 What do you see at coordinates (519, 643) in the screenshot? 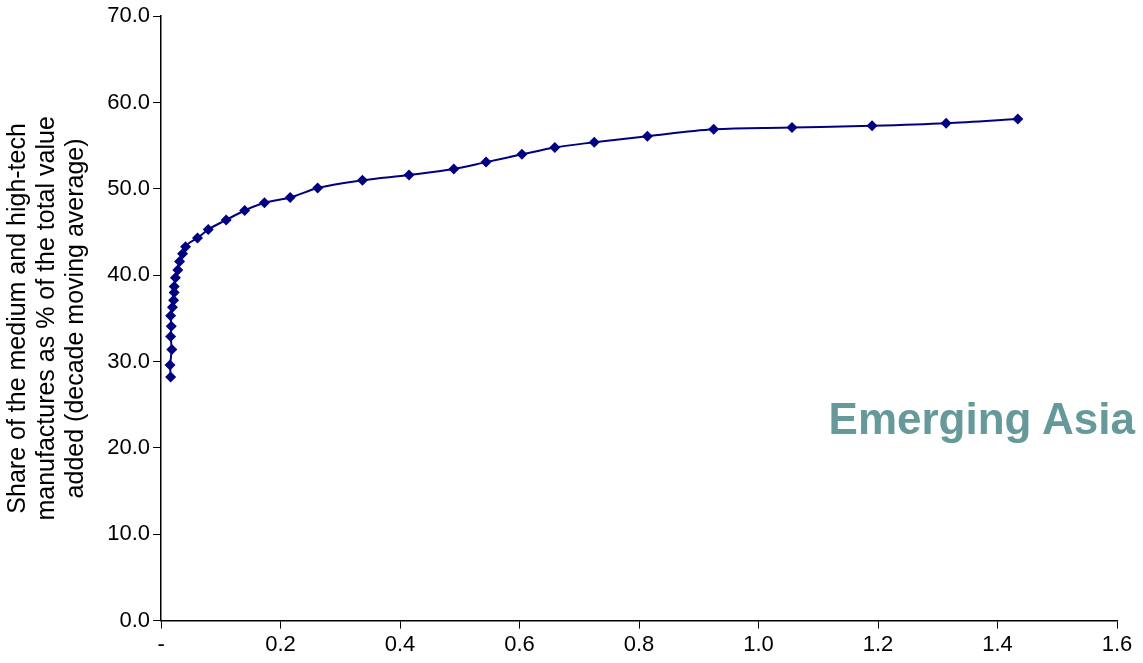
I see `x-tick-label: 0.6` at bounding box center [519, 643].